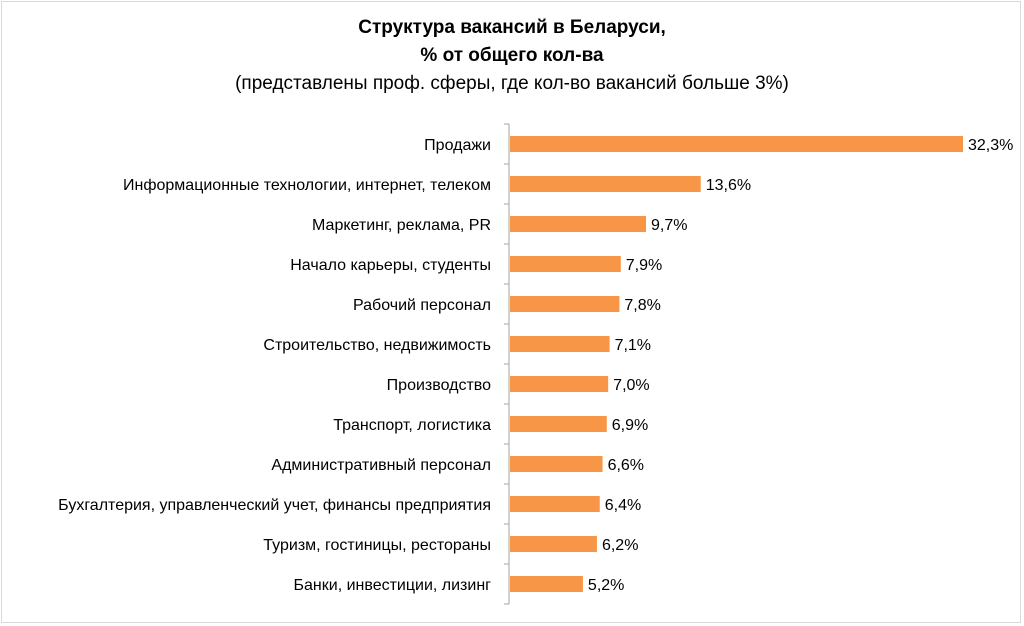 Image resolution: width=1024 pixels, height=626 pixels. I want to click on value-label: 9,7%, so click(669, 225).